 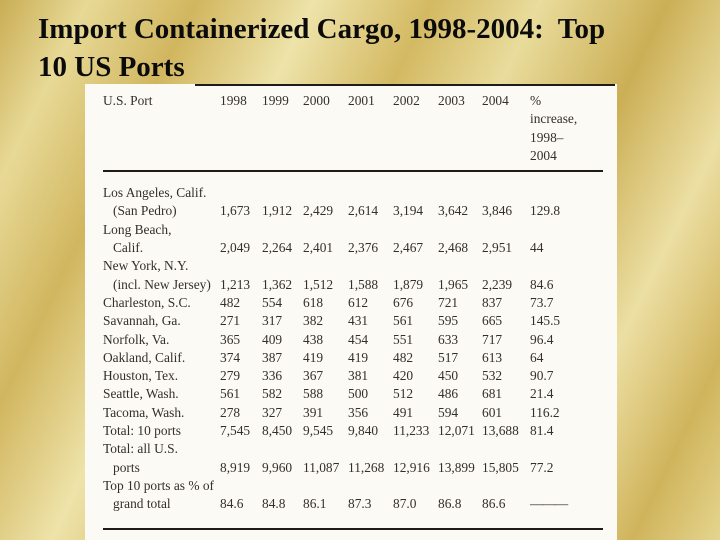 I want to click on year-value-cell: 271, so click(x=230, y=321).